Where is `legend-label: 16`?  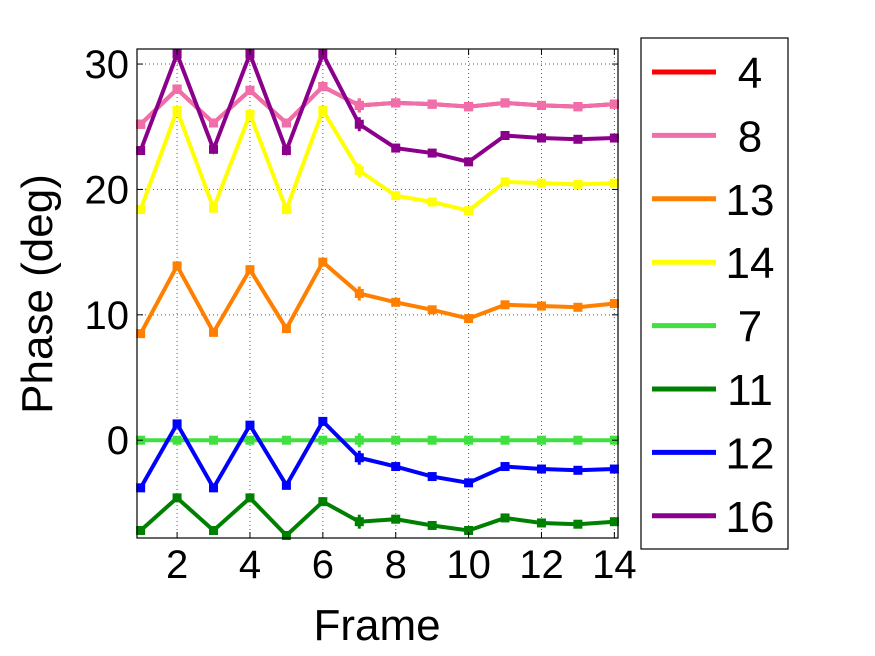
legend-label: 16 is located at coordinates (750, 517).